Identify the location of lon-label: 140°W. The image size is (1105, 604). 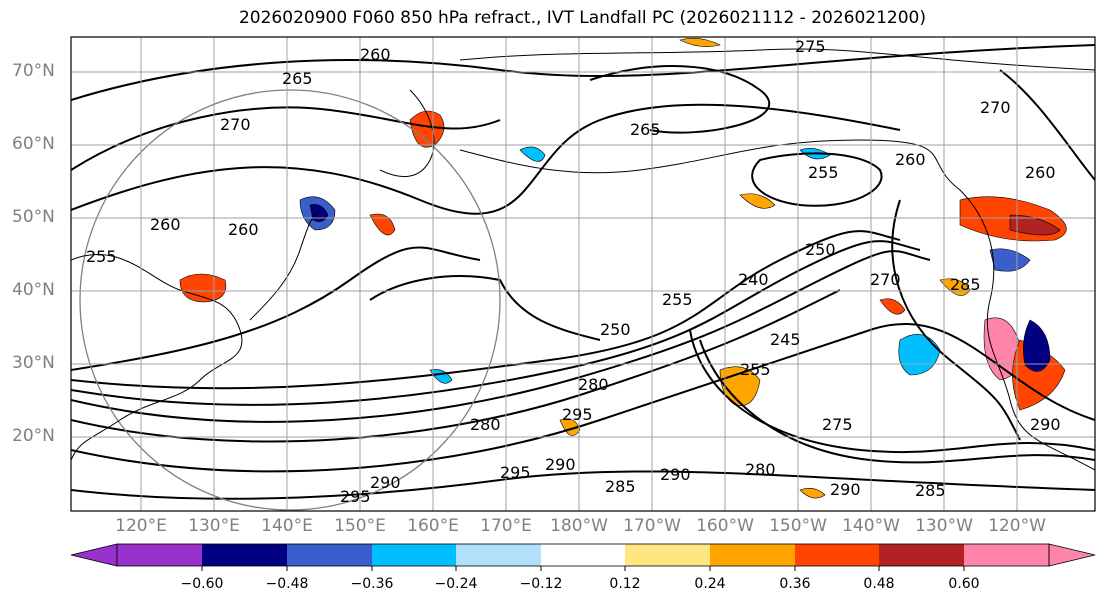
(871, 526).